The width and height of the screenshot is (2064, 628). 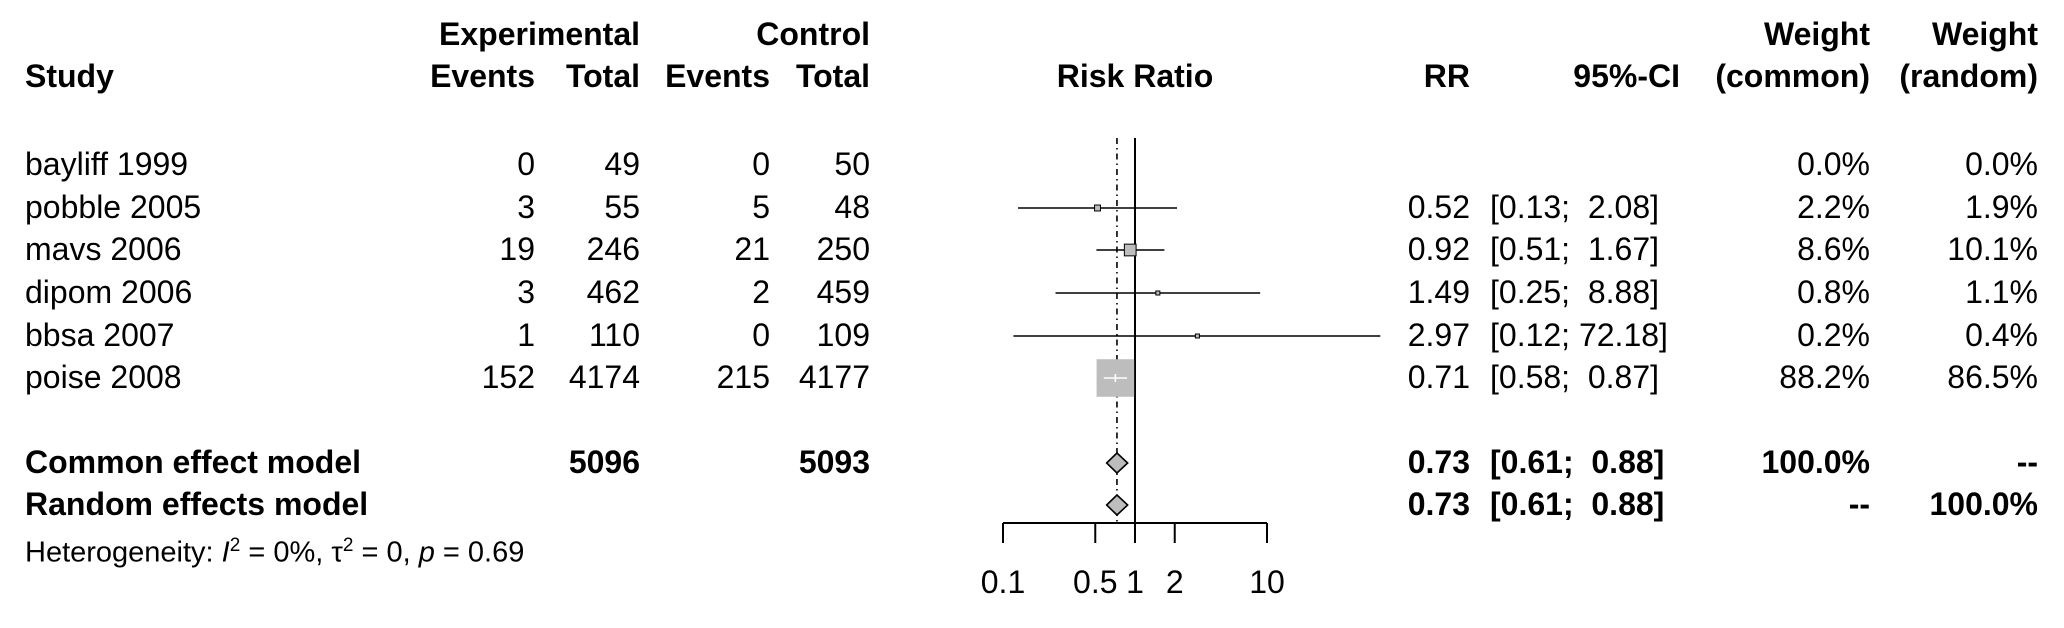 I want to click on study-header: Study, so click(x=69, y=76).